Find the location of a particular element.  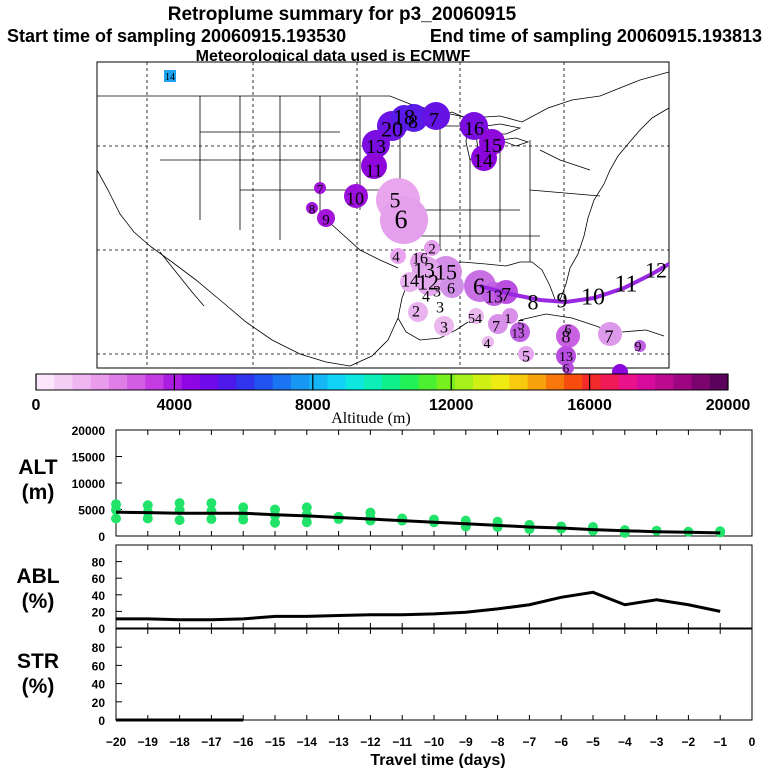

abl-y-tick-label: 40 is located at coordinates (99, 596).